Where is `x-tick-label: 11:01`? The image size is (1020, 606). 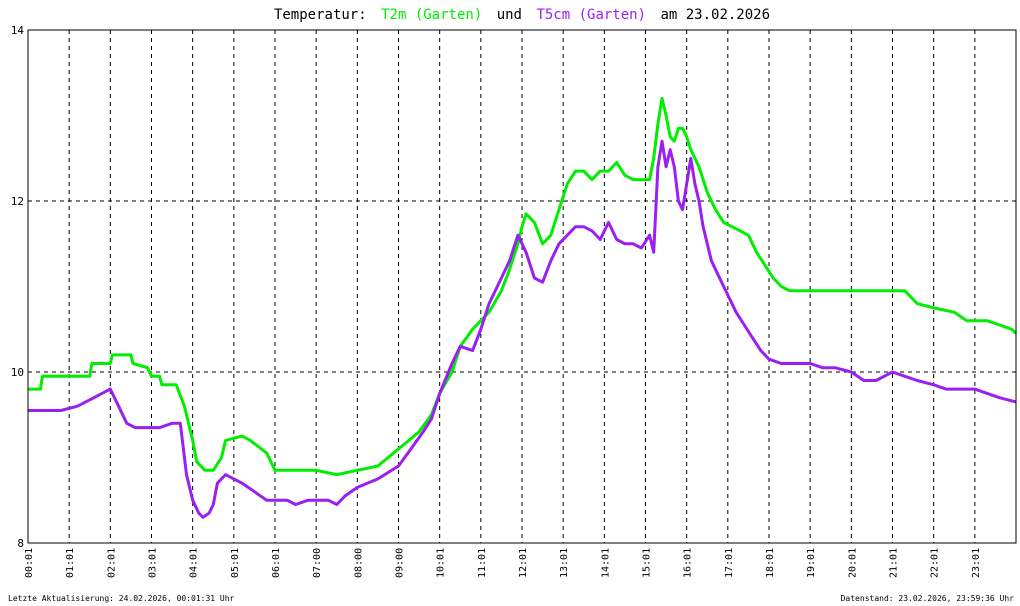
x-tick-label: 11:01 is located at coordinates (482, 563).